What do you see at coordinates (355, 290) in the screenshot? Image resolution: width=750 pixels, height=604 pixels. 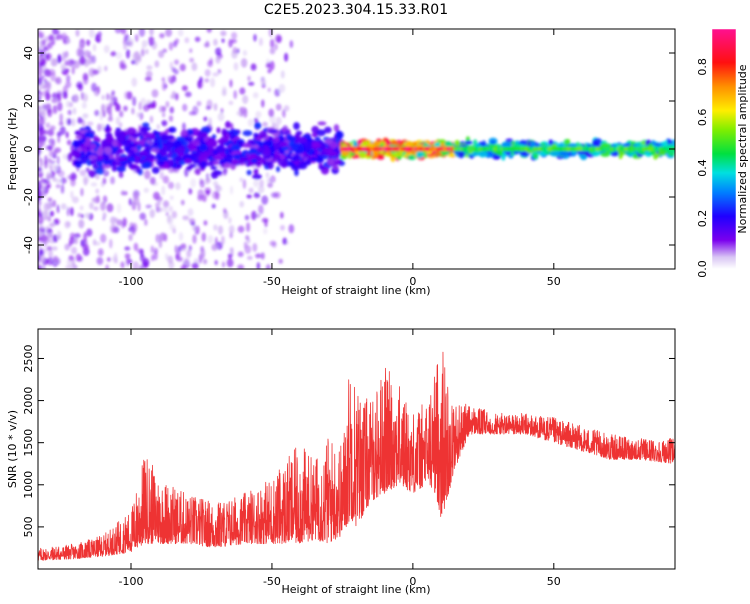 I see `spectrogram-x-axis-label: Height of straight line (km)` at bounding box center [355, 290].